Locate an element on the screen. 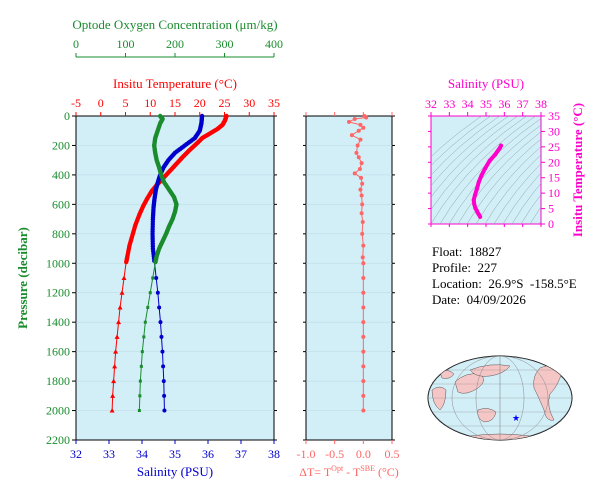 The image size is (609, 497). ts-temperature-tick-label: 20 is located at coordinates (554, 162).